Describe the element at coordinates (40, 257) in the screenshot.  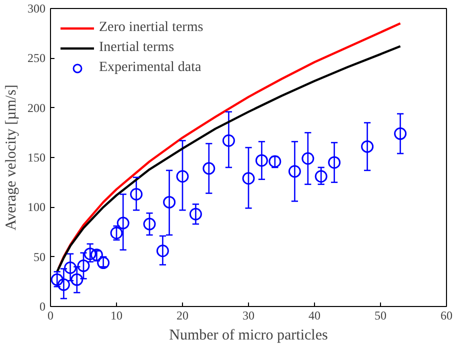
I see `y-tick-label: 50` at that location.